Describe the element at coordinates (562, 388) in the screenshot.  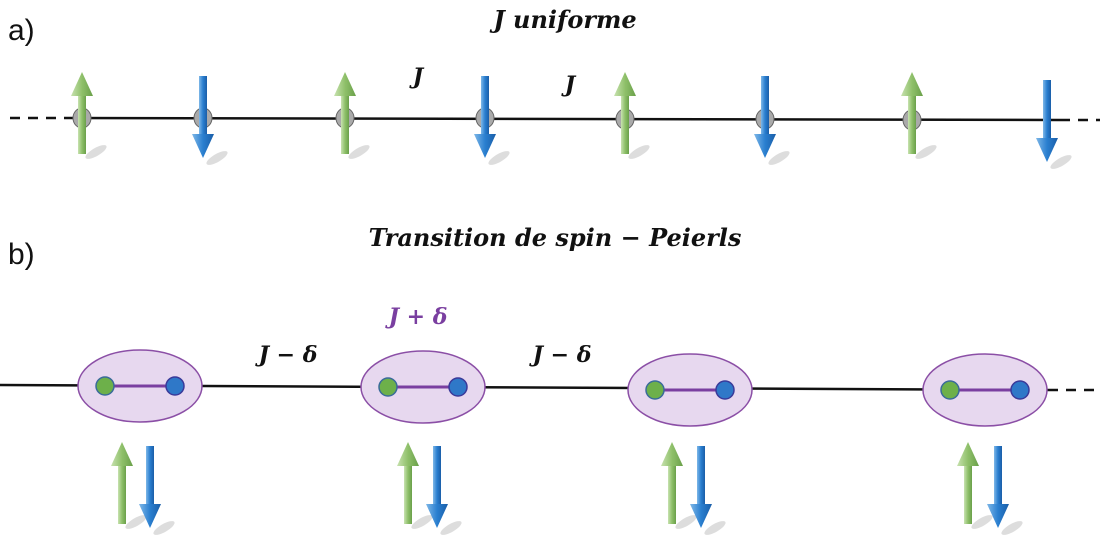
I see `dimers` at that location.